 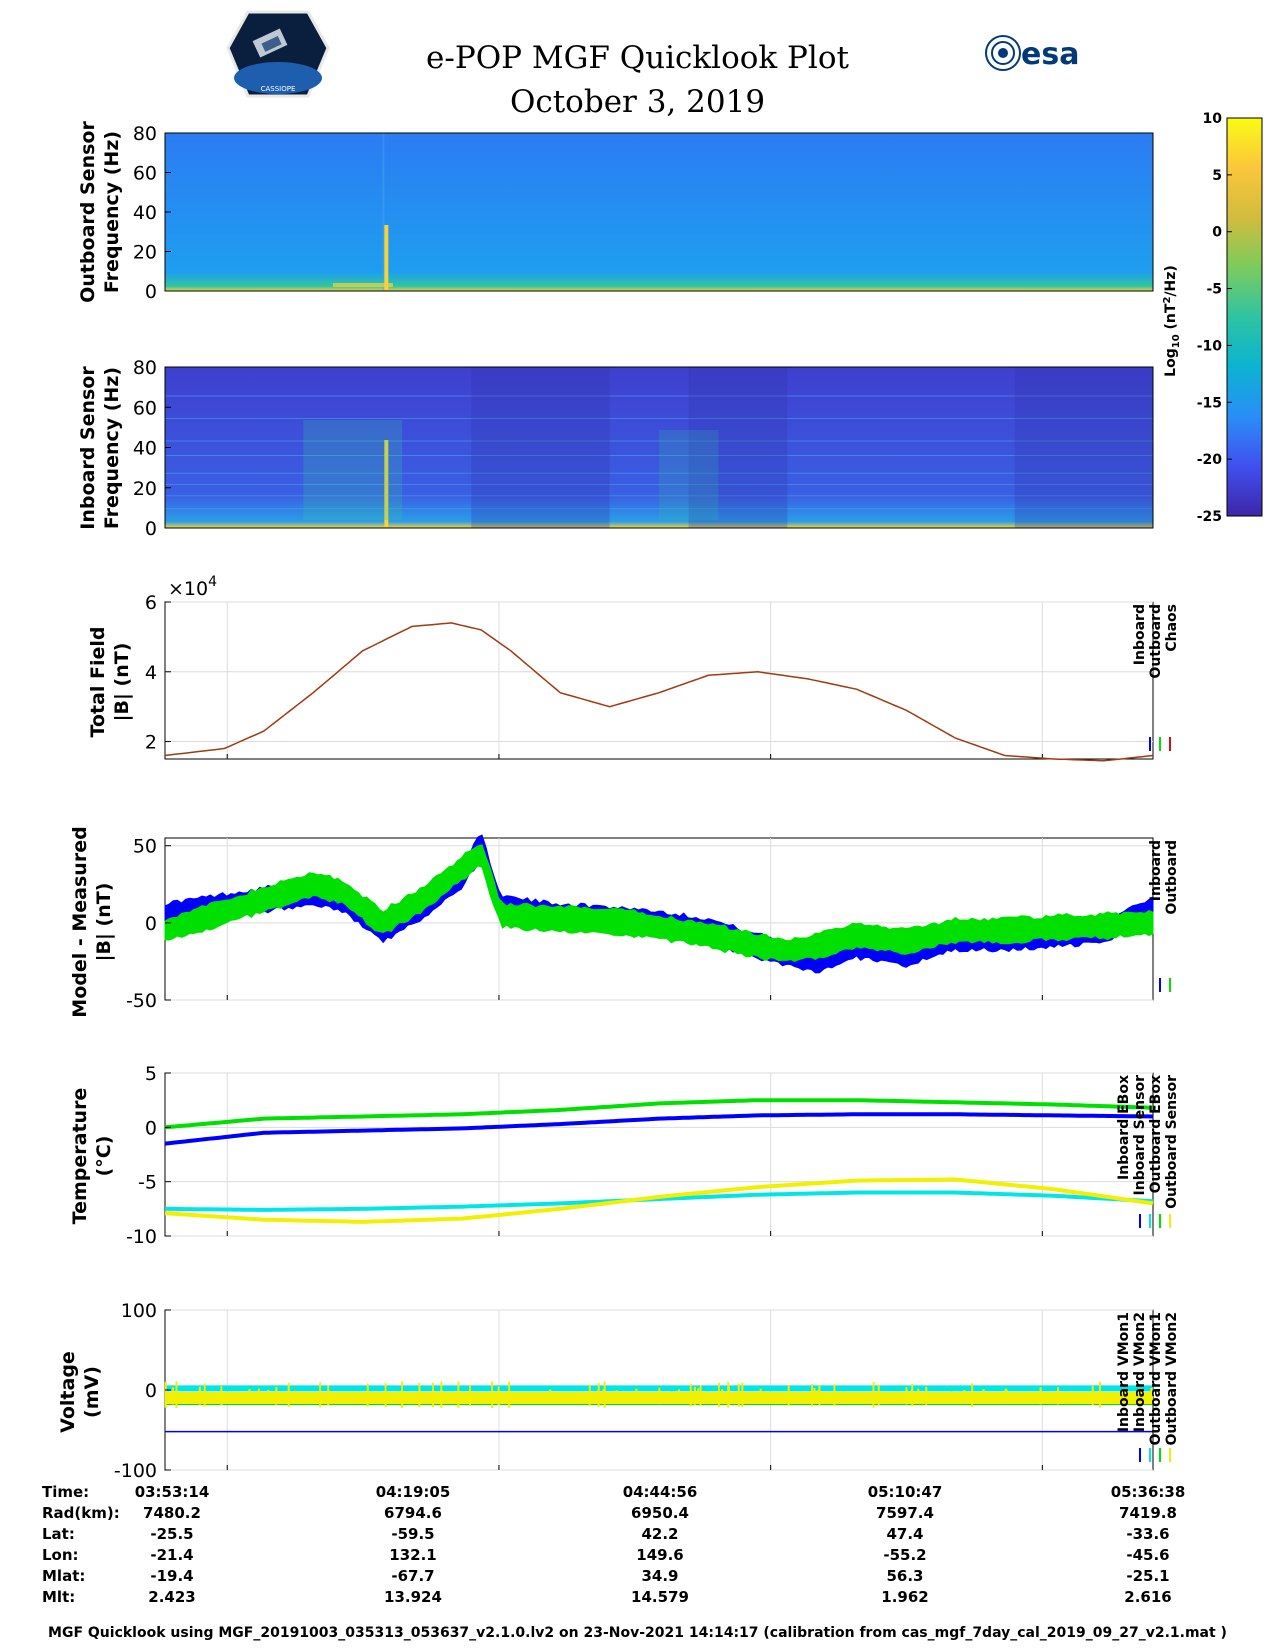 What do you see at coordinates (58, 1597) in the screenshot?
I see `table-row-label: Mlt:` at bounding box center [58, 1597].